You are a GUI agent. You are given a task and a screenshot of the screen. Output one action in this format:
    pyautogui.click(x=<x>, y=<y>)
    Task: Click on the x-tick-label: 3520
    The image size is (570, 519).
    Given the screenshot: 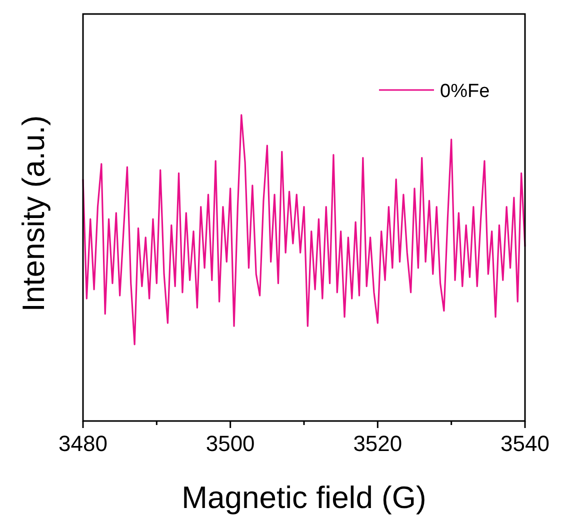 What is the action you would take?
    pyautogui.click(x=377, y=443)
    